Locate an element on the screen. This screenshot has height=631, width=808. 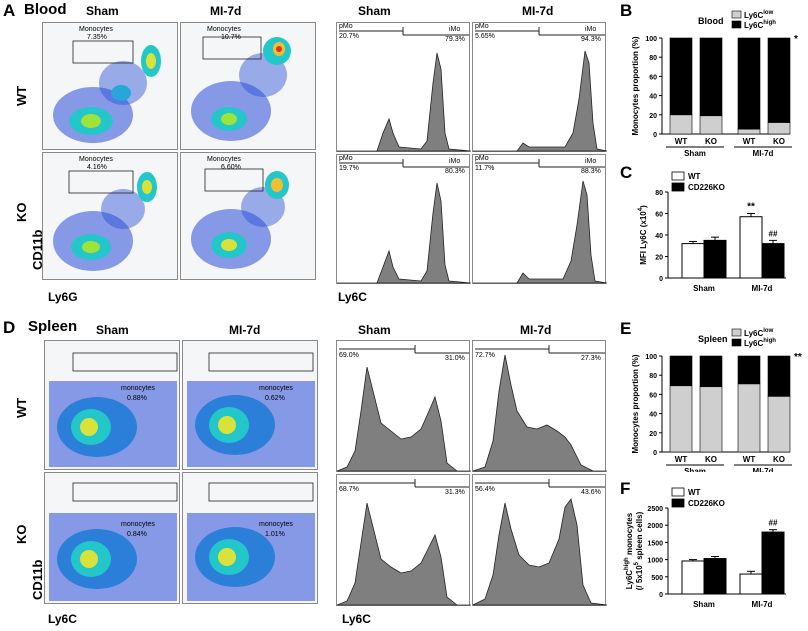
y-axis-label: Ly6Chigh monocytes is located at coordinates (629, 550).